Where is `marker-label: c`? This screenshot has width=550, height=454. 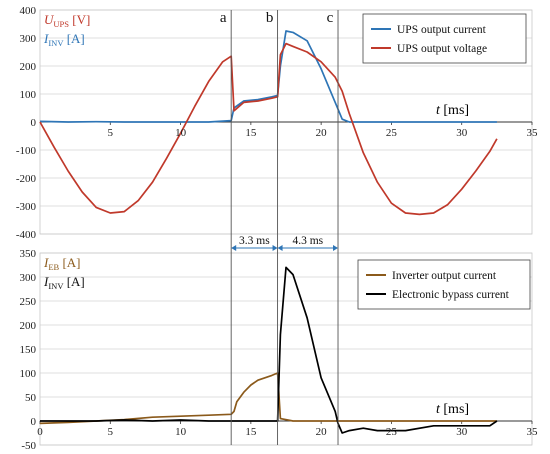
marker-label: c is located at coordinates (330, 18).